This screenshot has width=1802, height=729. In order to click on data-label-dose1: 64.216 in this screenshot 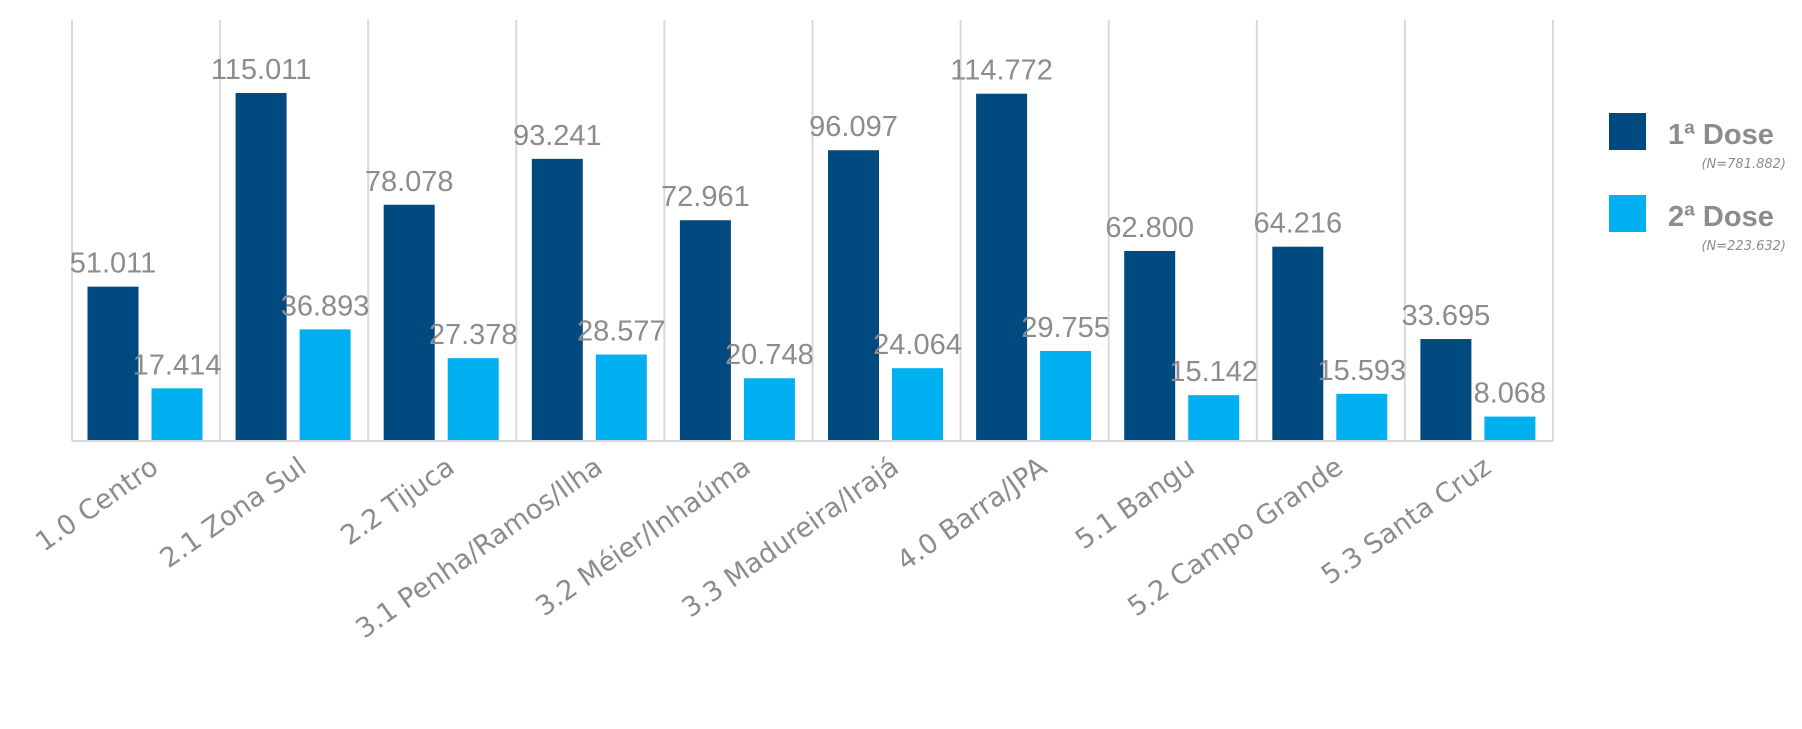, I will do `click(1297, 224)`.